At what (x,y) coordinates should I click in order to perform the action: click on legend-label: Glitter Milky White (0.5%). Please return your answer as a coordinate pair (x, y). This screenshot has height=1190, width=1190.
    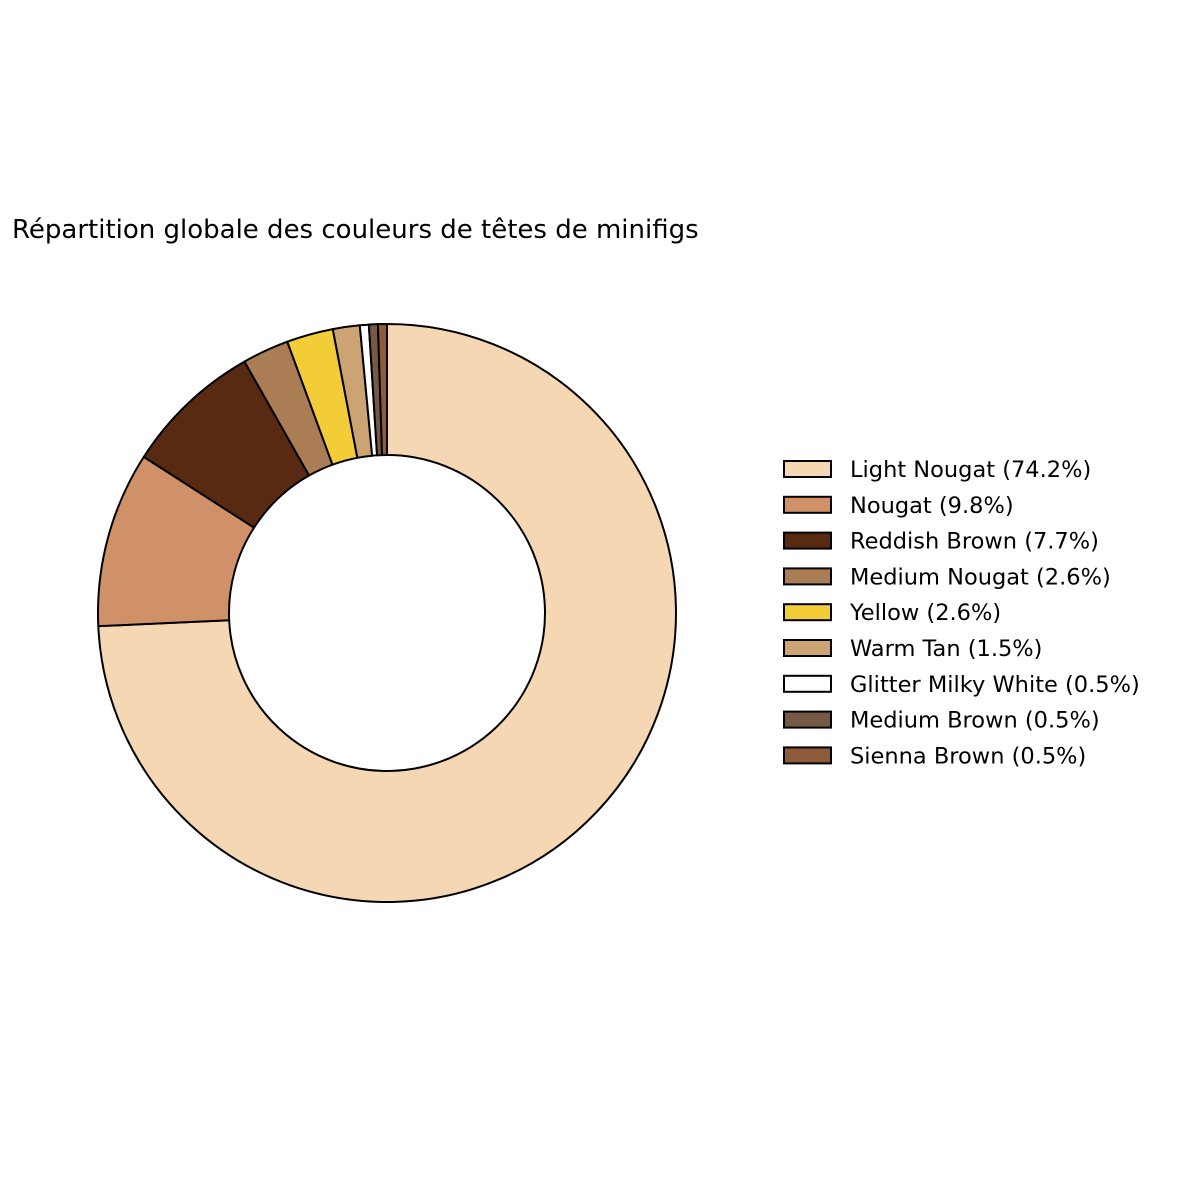
    Looking at the image, I should click on (995, 685).